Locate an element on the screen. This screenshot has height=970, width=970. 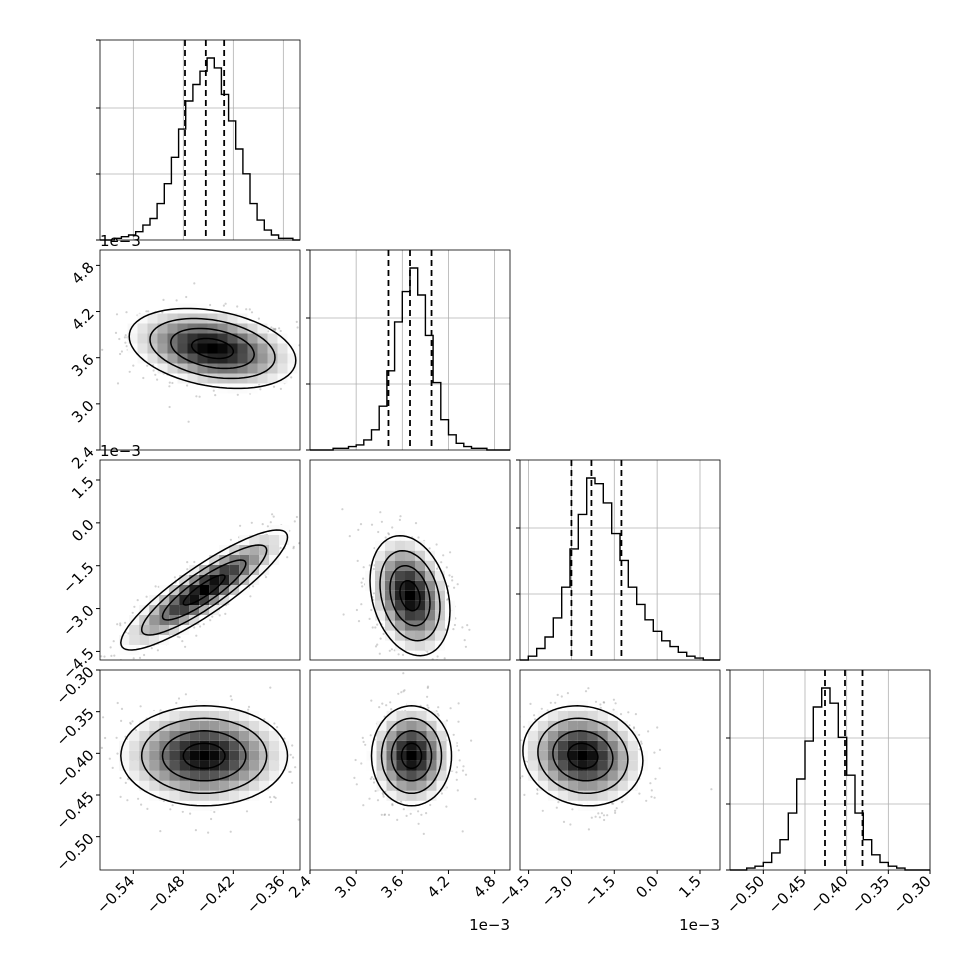
y-tick-label: −0.50 is located at coordinates (74, 852).